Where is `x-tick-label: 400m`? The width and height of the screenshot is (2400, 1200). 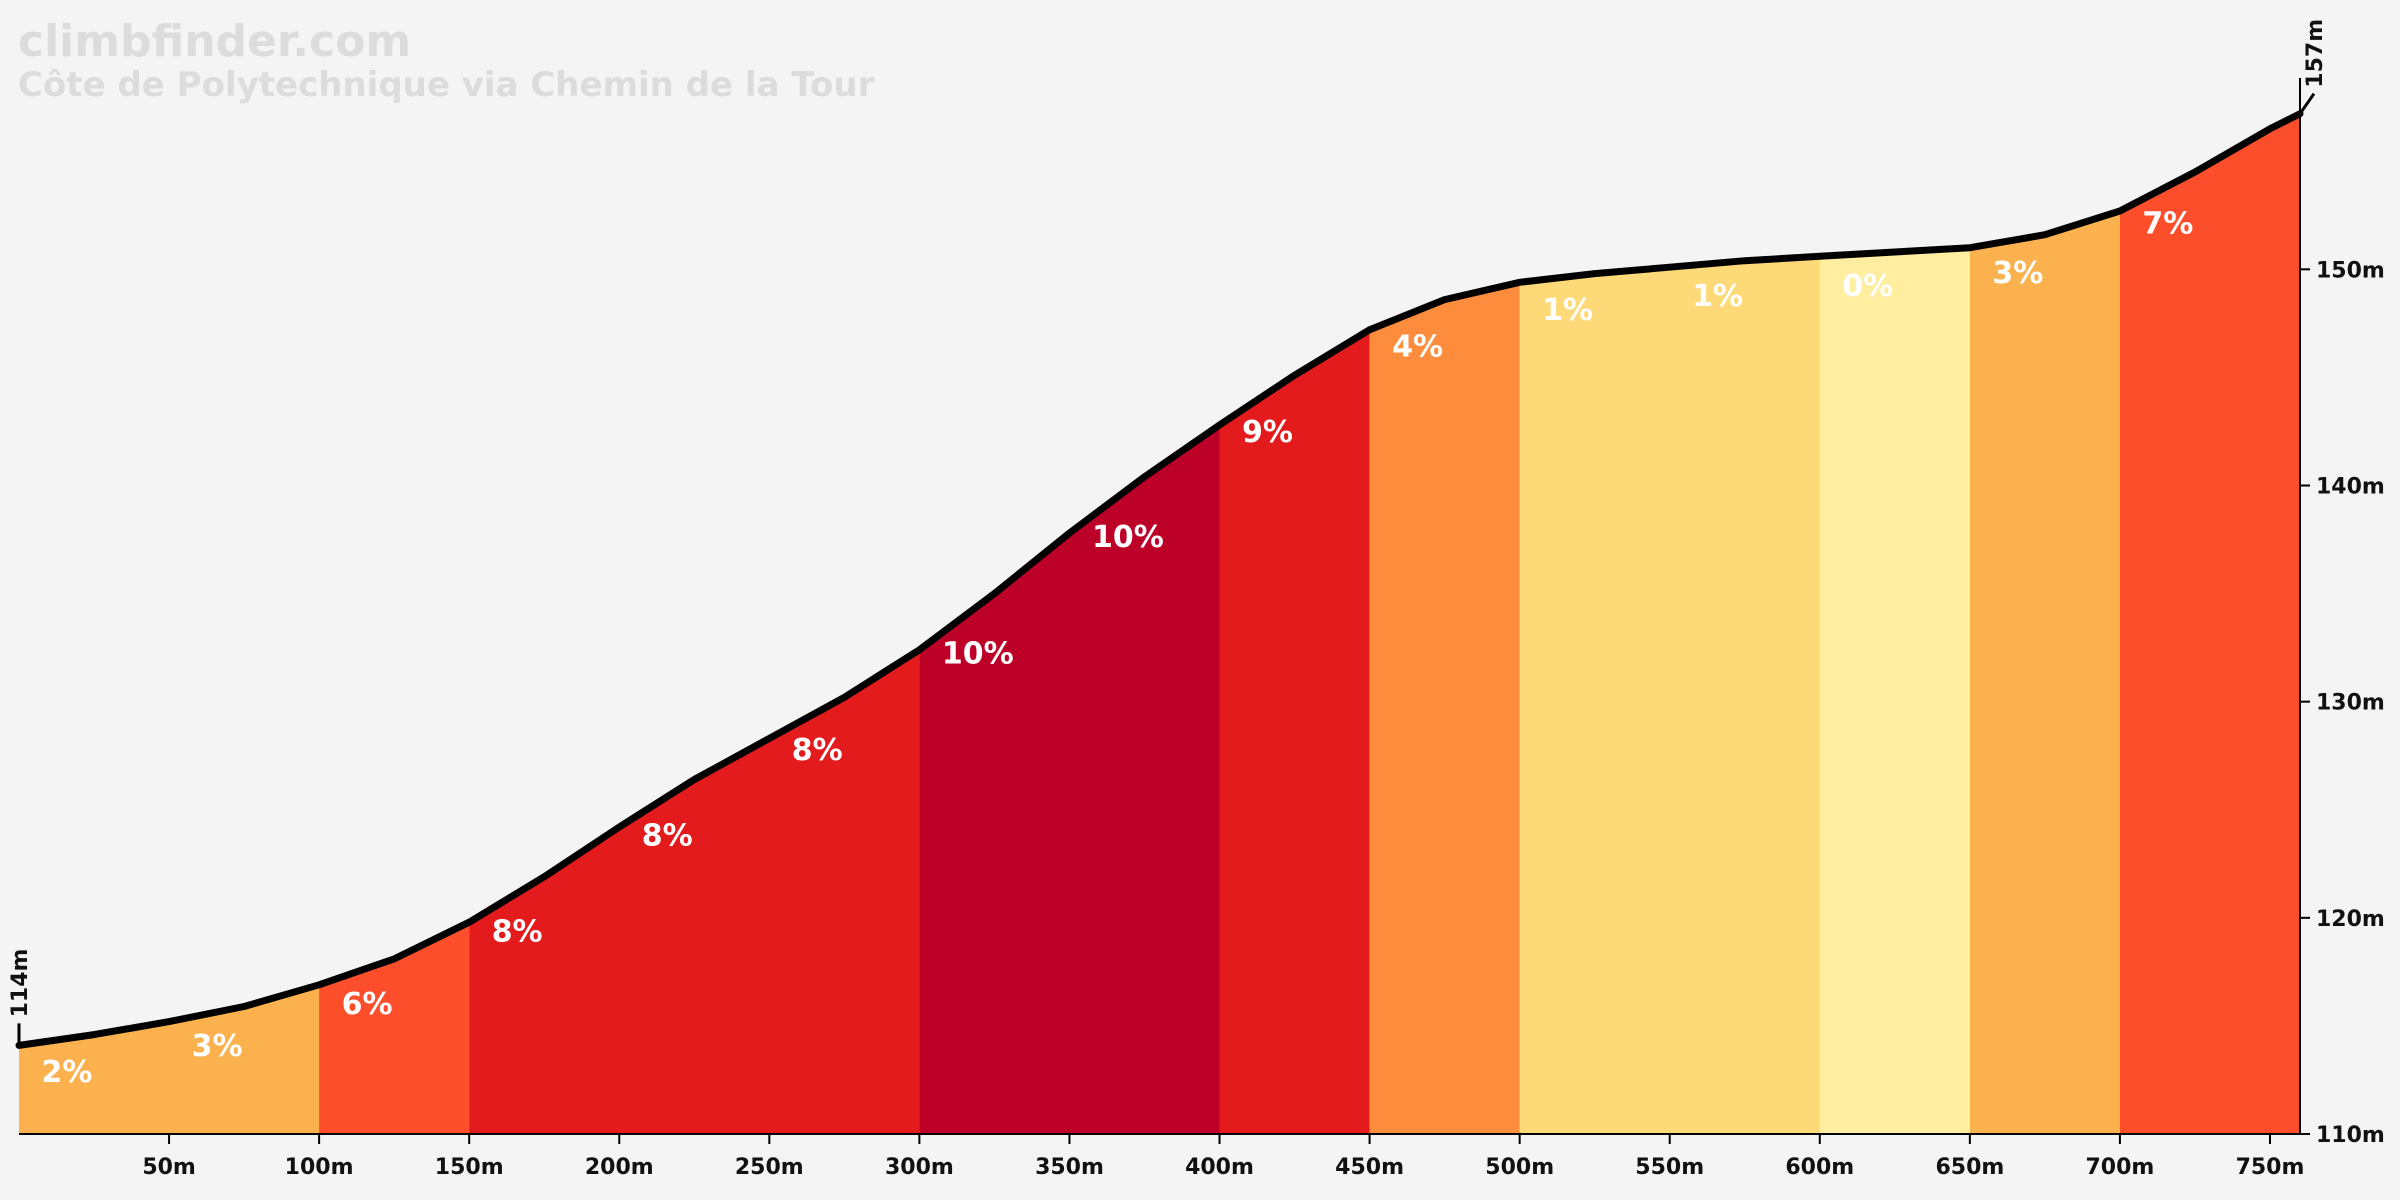 x-tick-label: 400m is located at coordinates (1219, 1167).